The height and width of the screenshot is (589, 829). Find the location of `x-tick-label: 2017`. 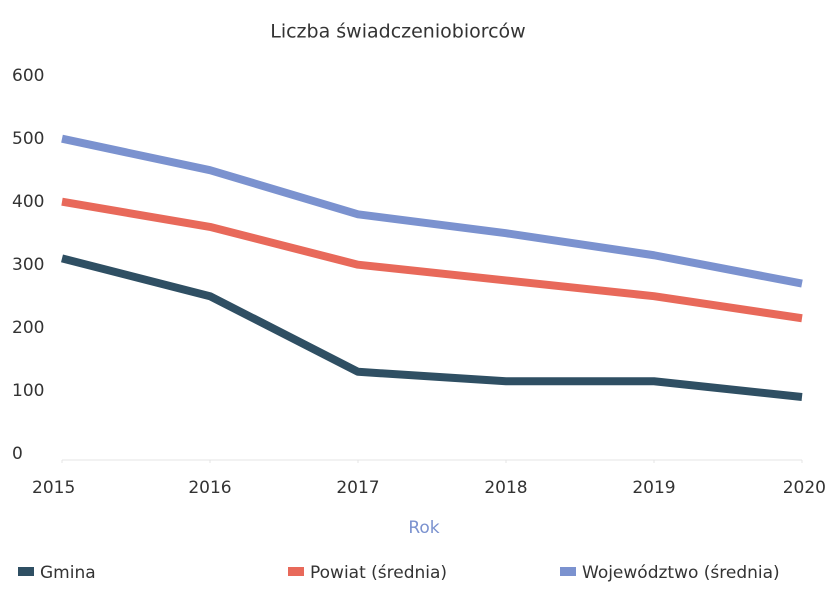

x-tick-label: 2017 is located at coordinates (357, 488).